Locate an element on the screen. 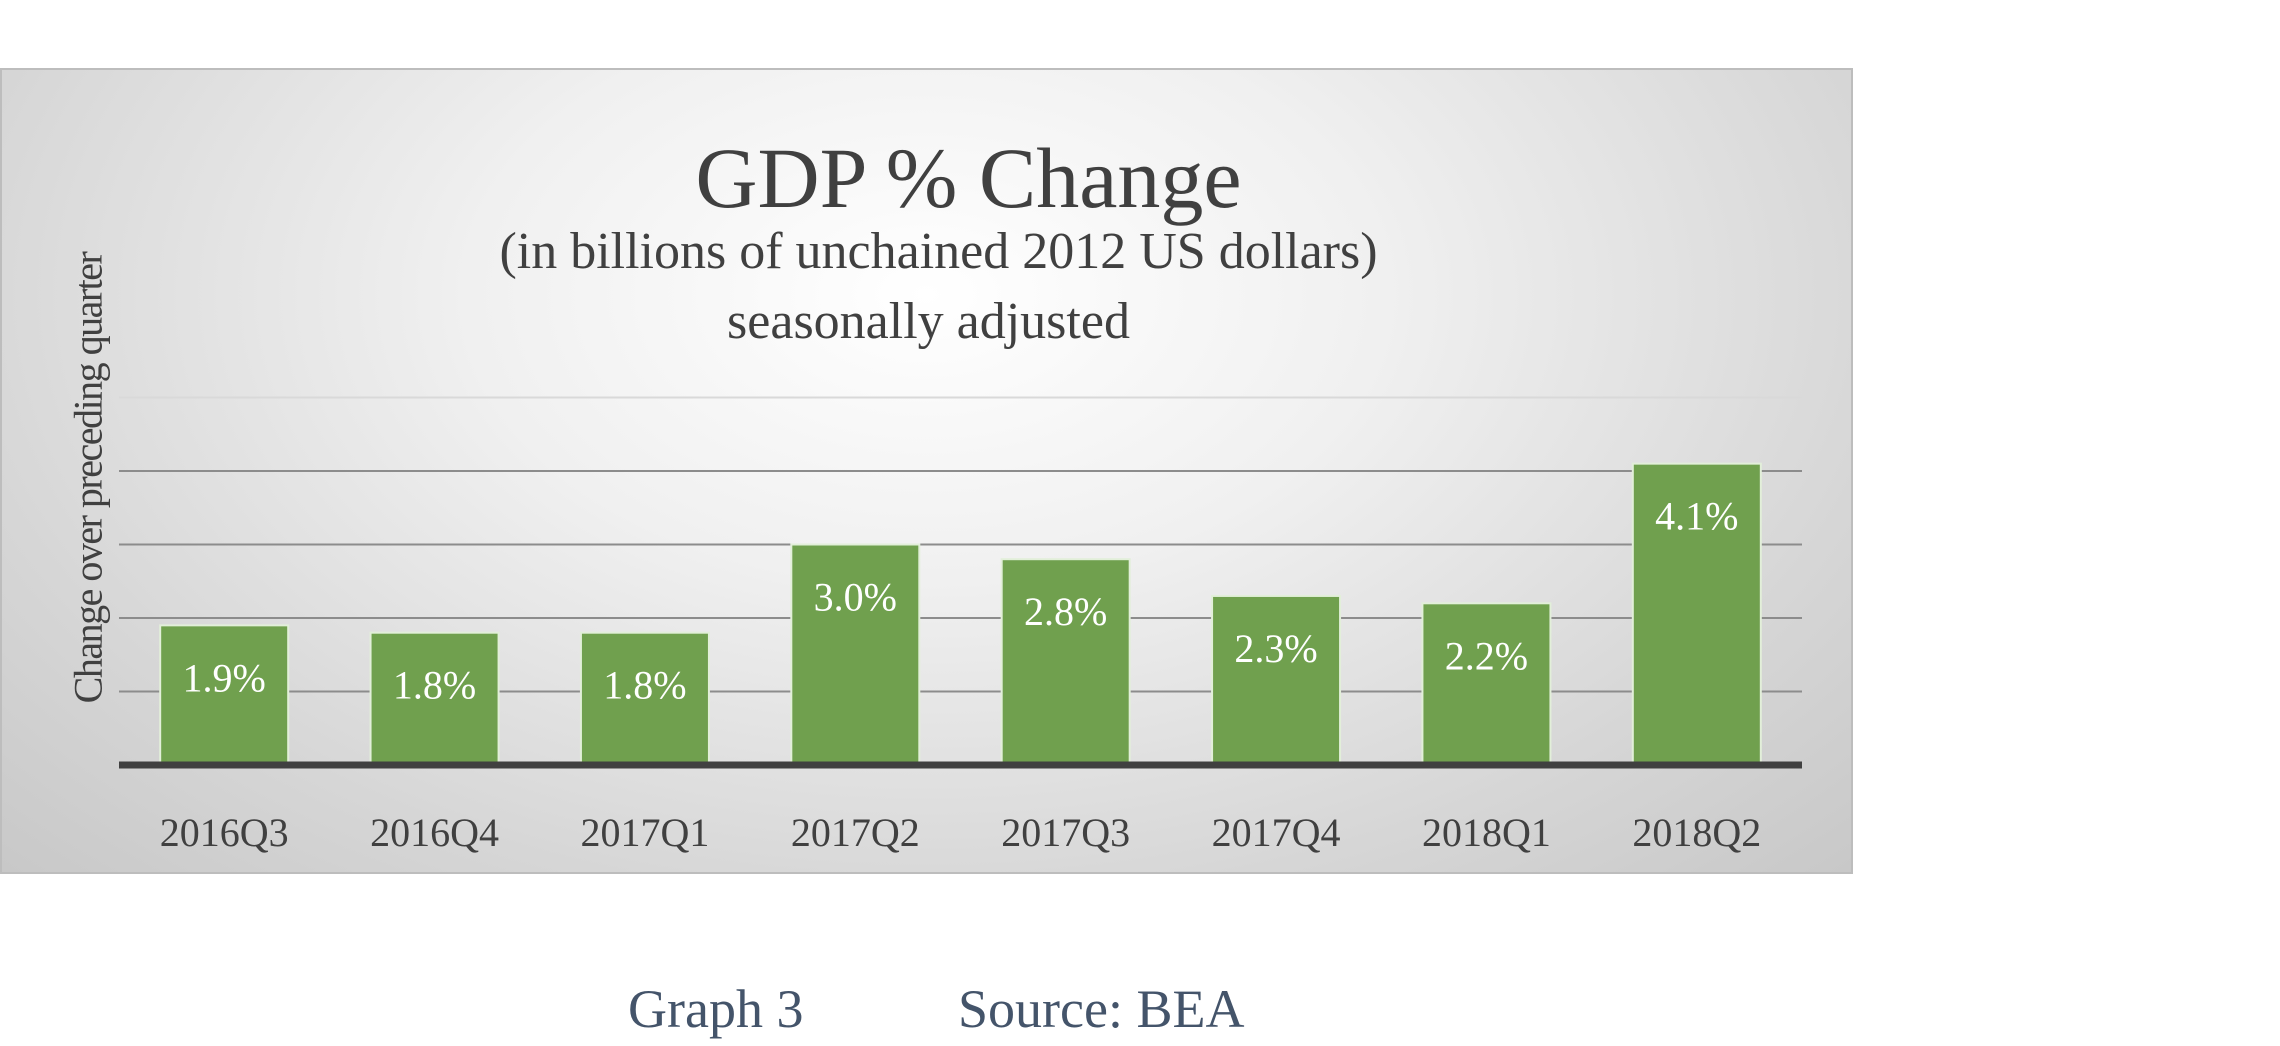  x-tick-label-2018Q1: 2018Q1 is located at coordinates (1486, 832).